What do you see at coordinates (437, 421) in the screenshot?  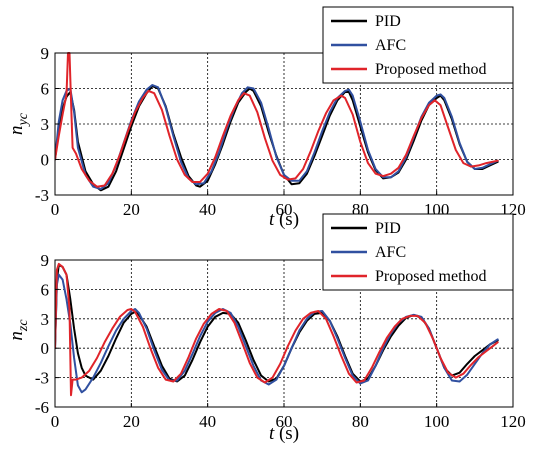 I see `x-tick-label: 100` at bounding box center [437, 421].